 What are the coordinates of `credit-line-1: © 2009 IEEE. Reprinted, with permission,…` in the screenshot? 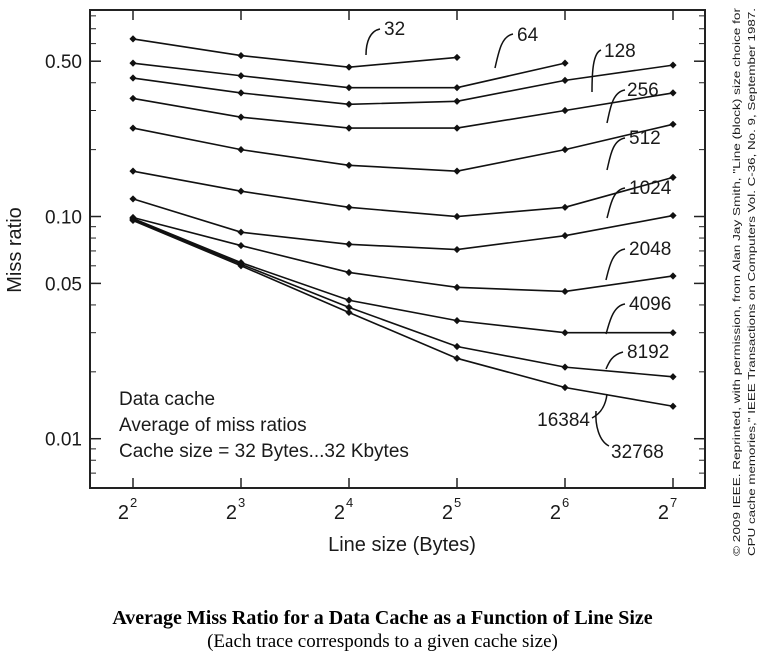 It's located at (737, 281).